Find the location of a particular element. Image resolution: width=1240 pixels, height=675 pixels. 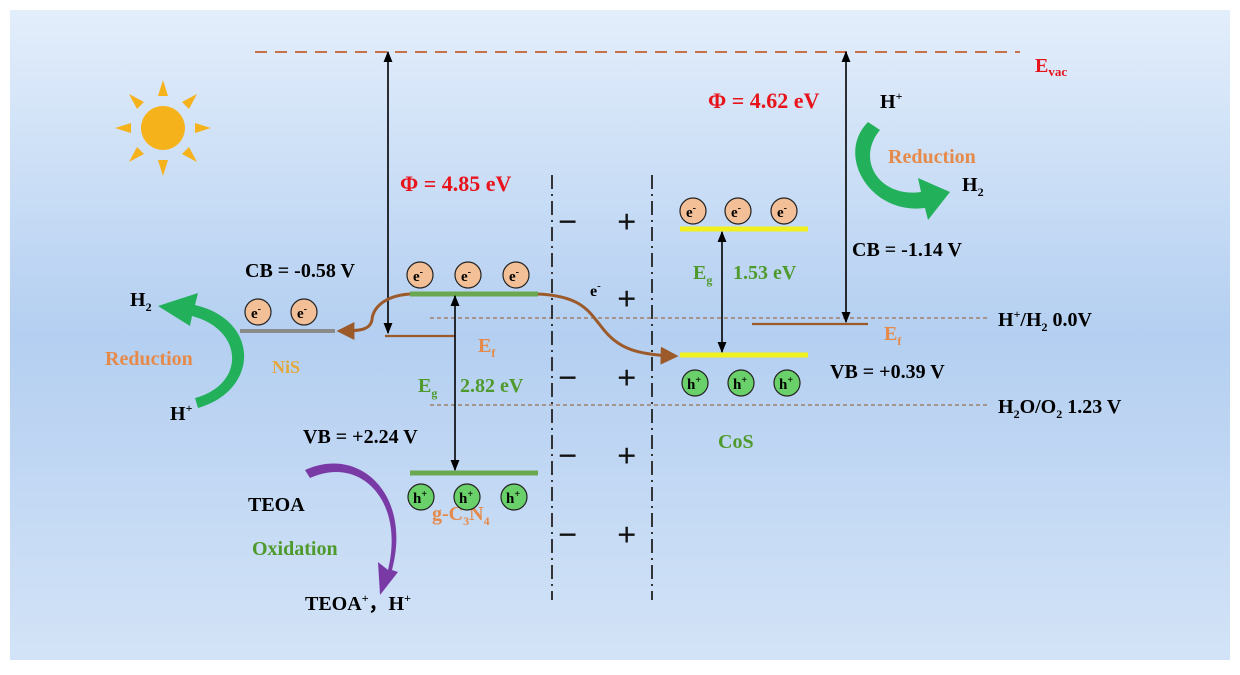

teoa-product-label: TEOA+，H+ is located at coordinates (358, 603).